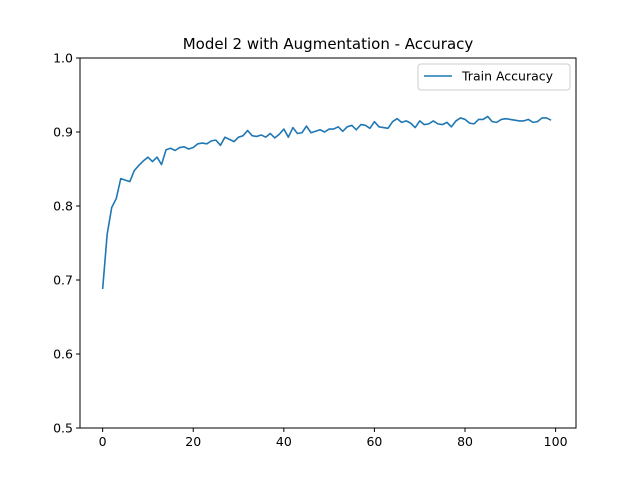 The image size is (640, 480). Describe the element at coordinates (63, 280) in the screenshot. I see `y-tick-label: 0.7` at that location.